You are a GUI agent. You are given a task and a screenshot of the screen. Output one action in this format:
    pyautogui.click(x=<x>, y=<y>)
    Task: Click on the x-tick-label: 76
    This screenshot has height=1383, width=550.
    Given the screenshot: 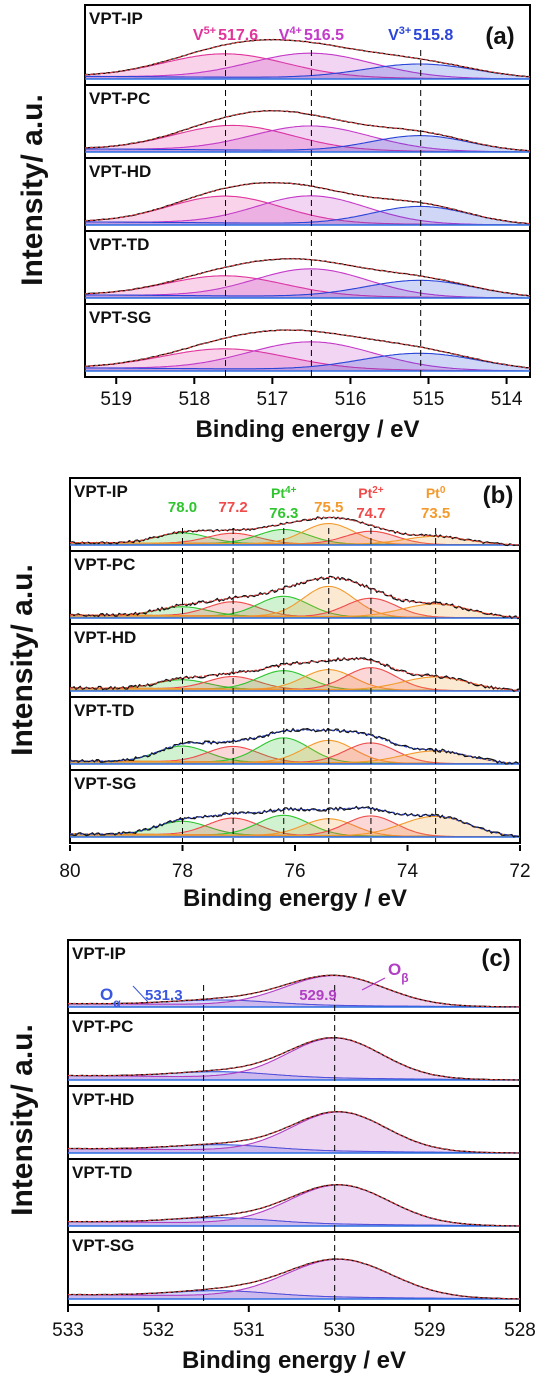 What is the action you would take?
    pyautogui.click(x=294, y=871)
    